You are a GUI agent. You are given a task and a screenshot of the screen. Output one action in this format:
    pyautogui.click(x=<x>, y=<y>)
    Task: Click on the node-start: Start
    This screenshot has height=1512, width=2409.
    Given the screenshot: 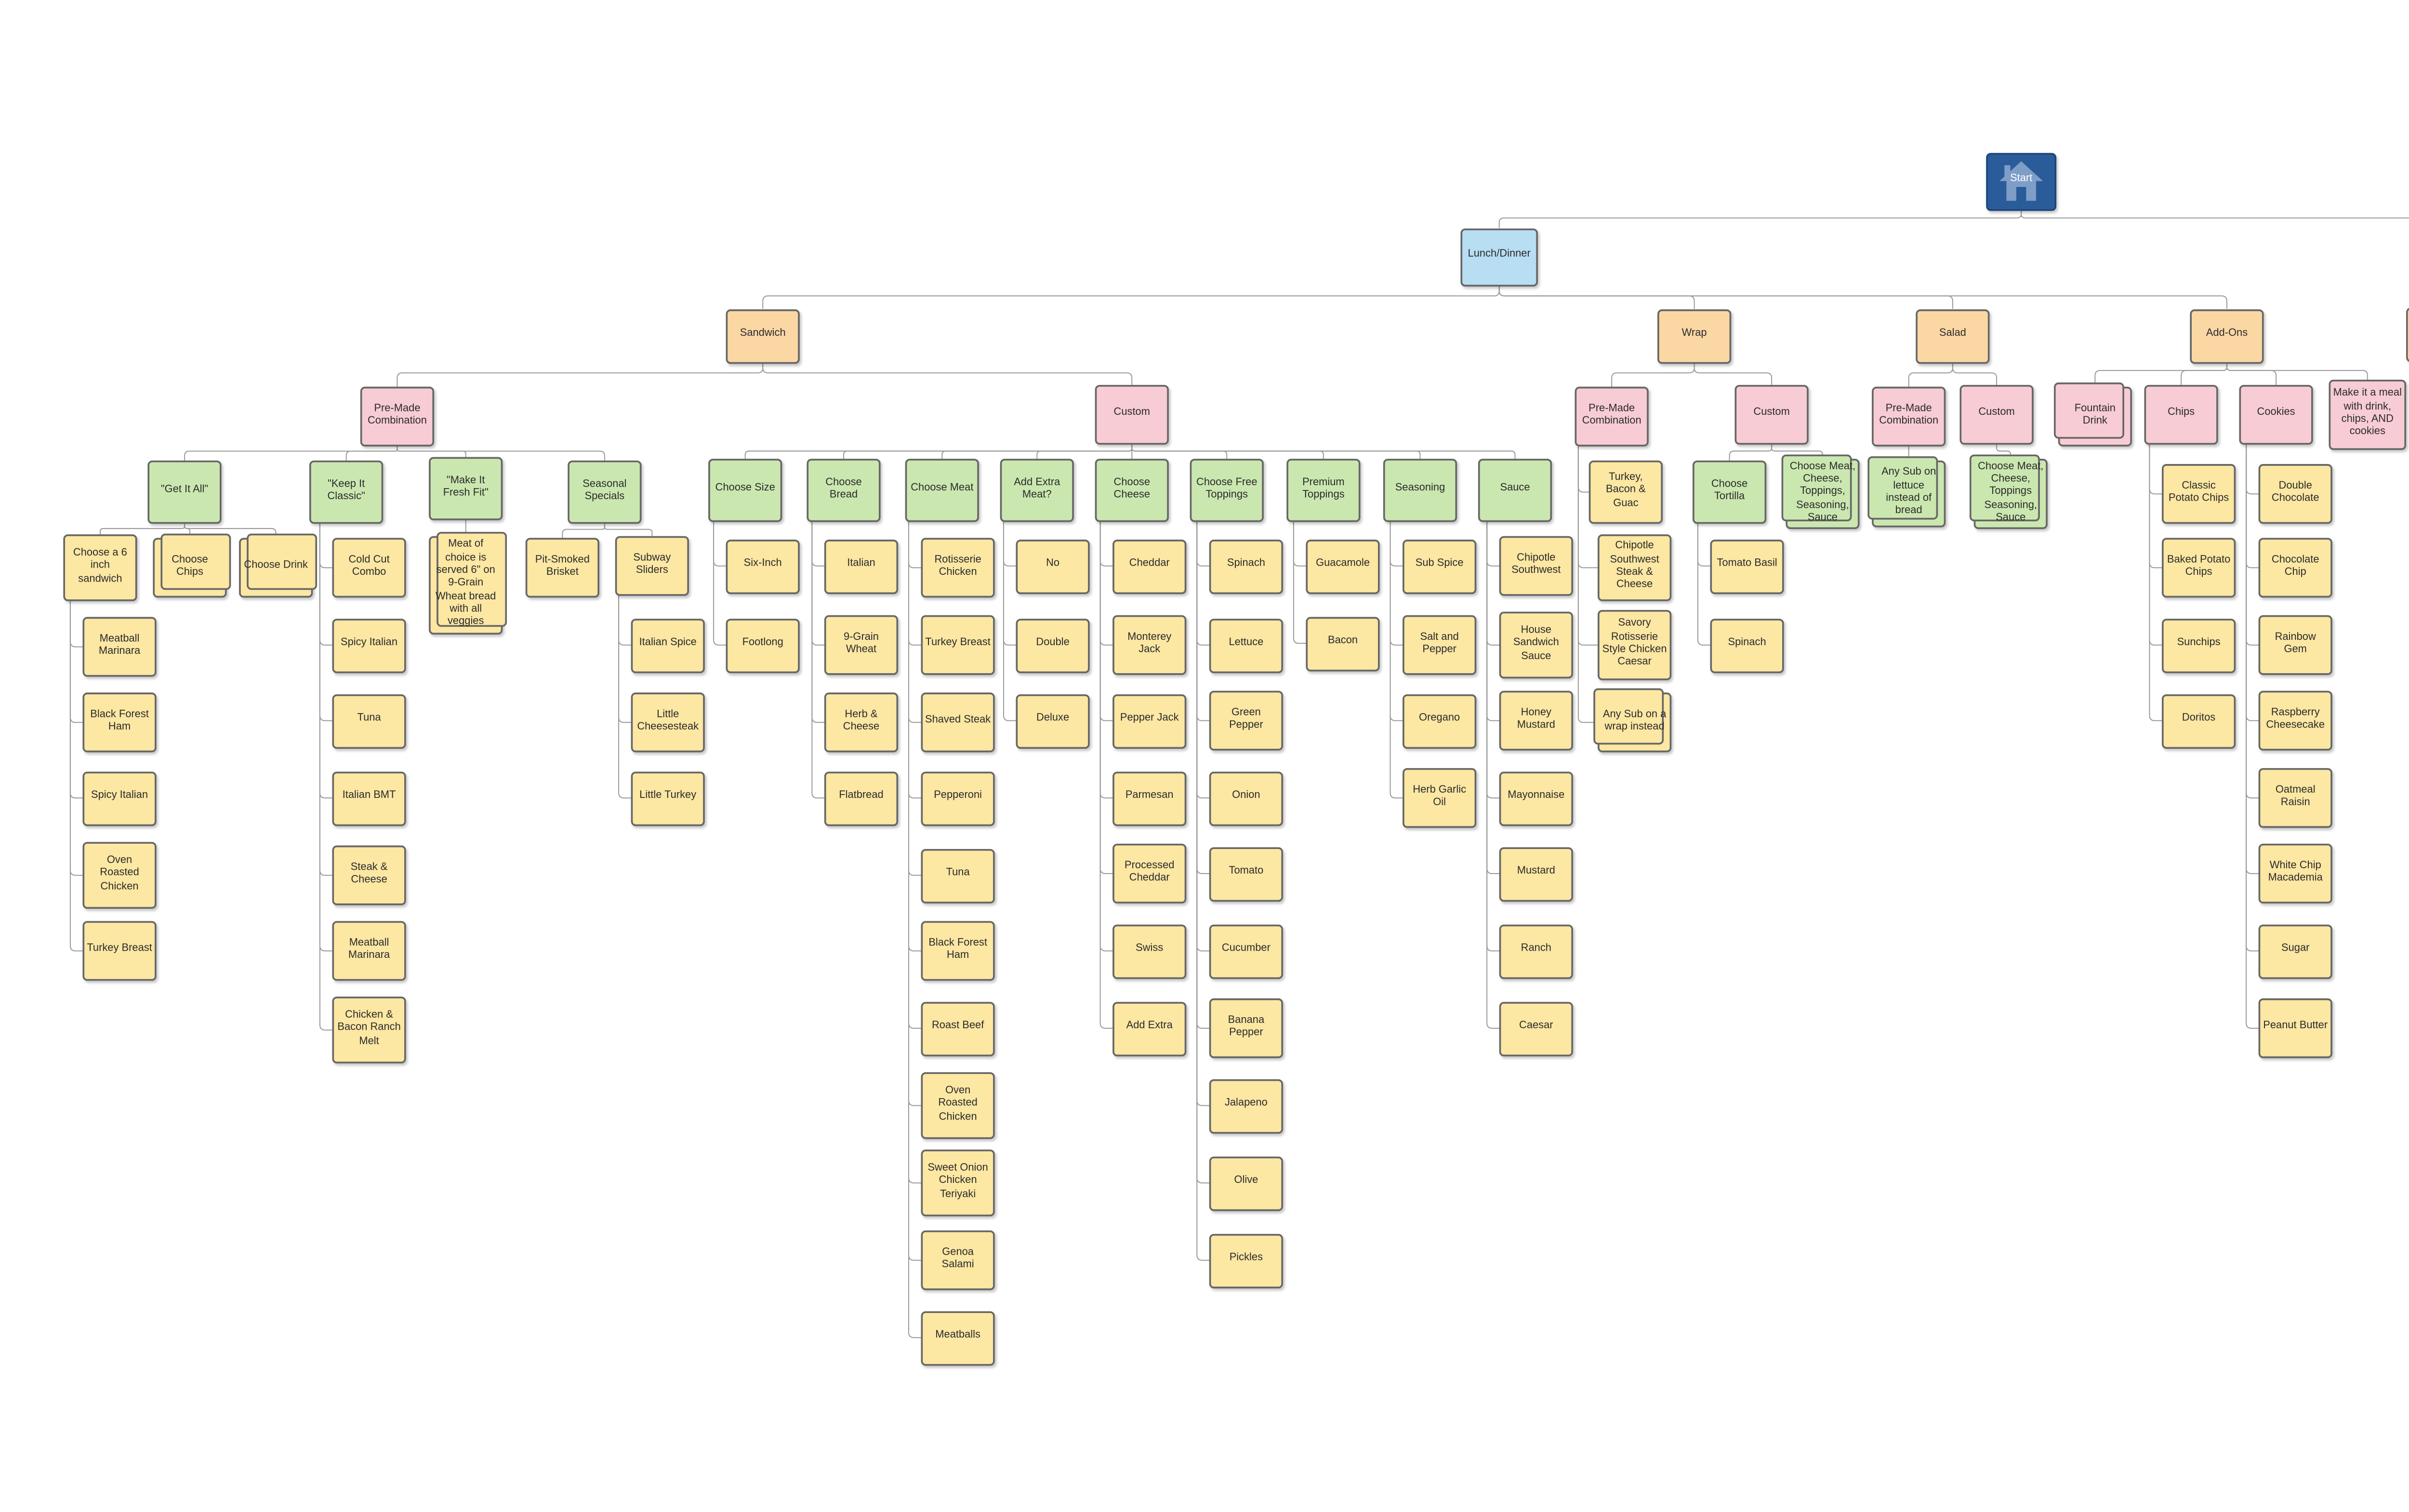 What is the action you would take?
    pyautogui.click(x=2021, y=181)
    